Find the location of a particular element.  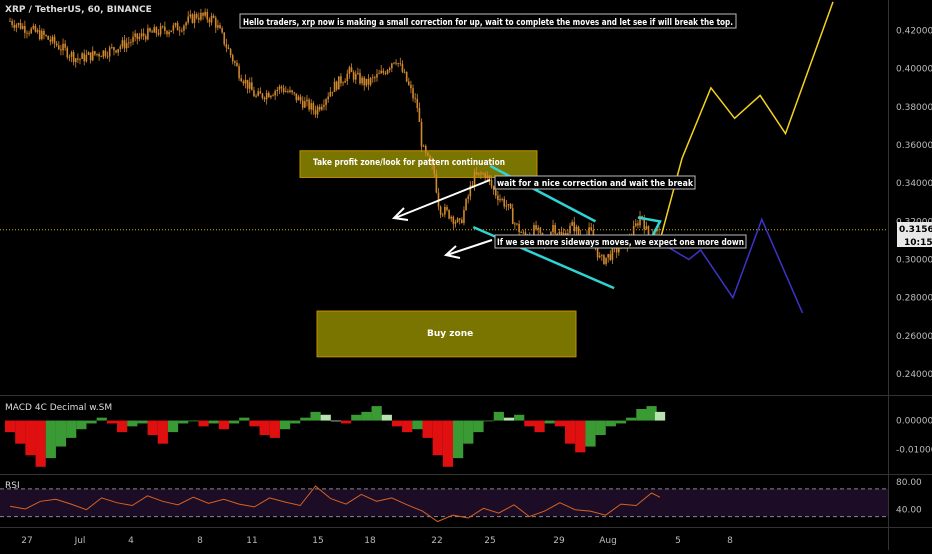

price-tick-label: 0.28000 is located at coordinates (914, 299).